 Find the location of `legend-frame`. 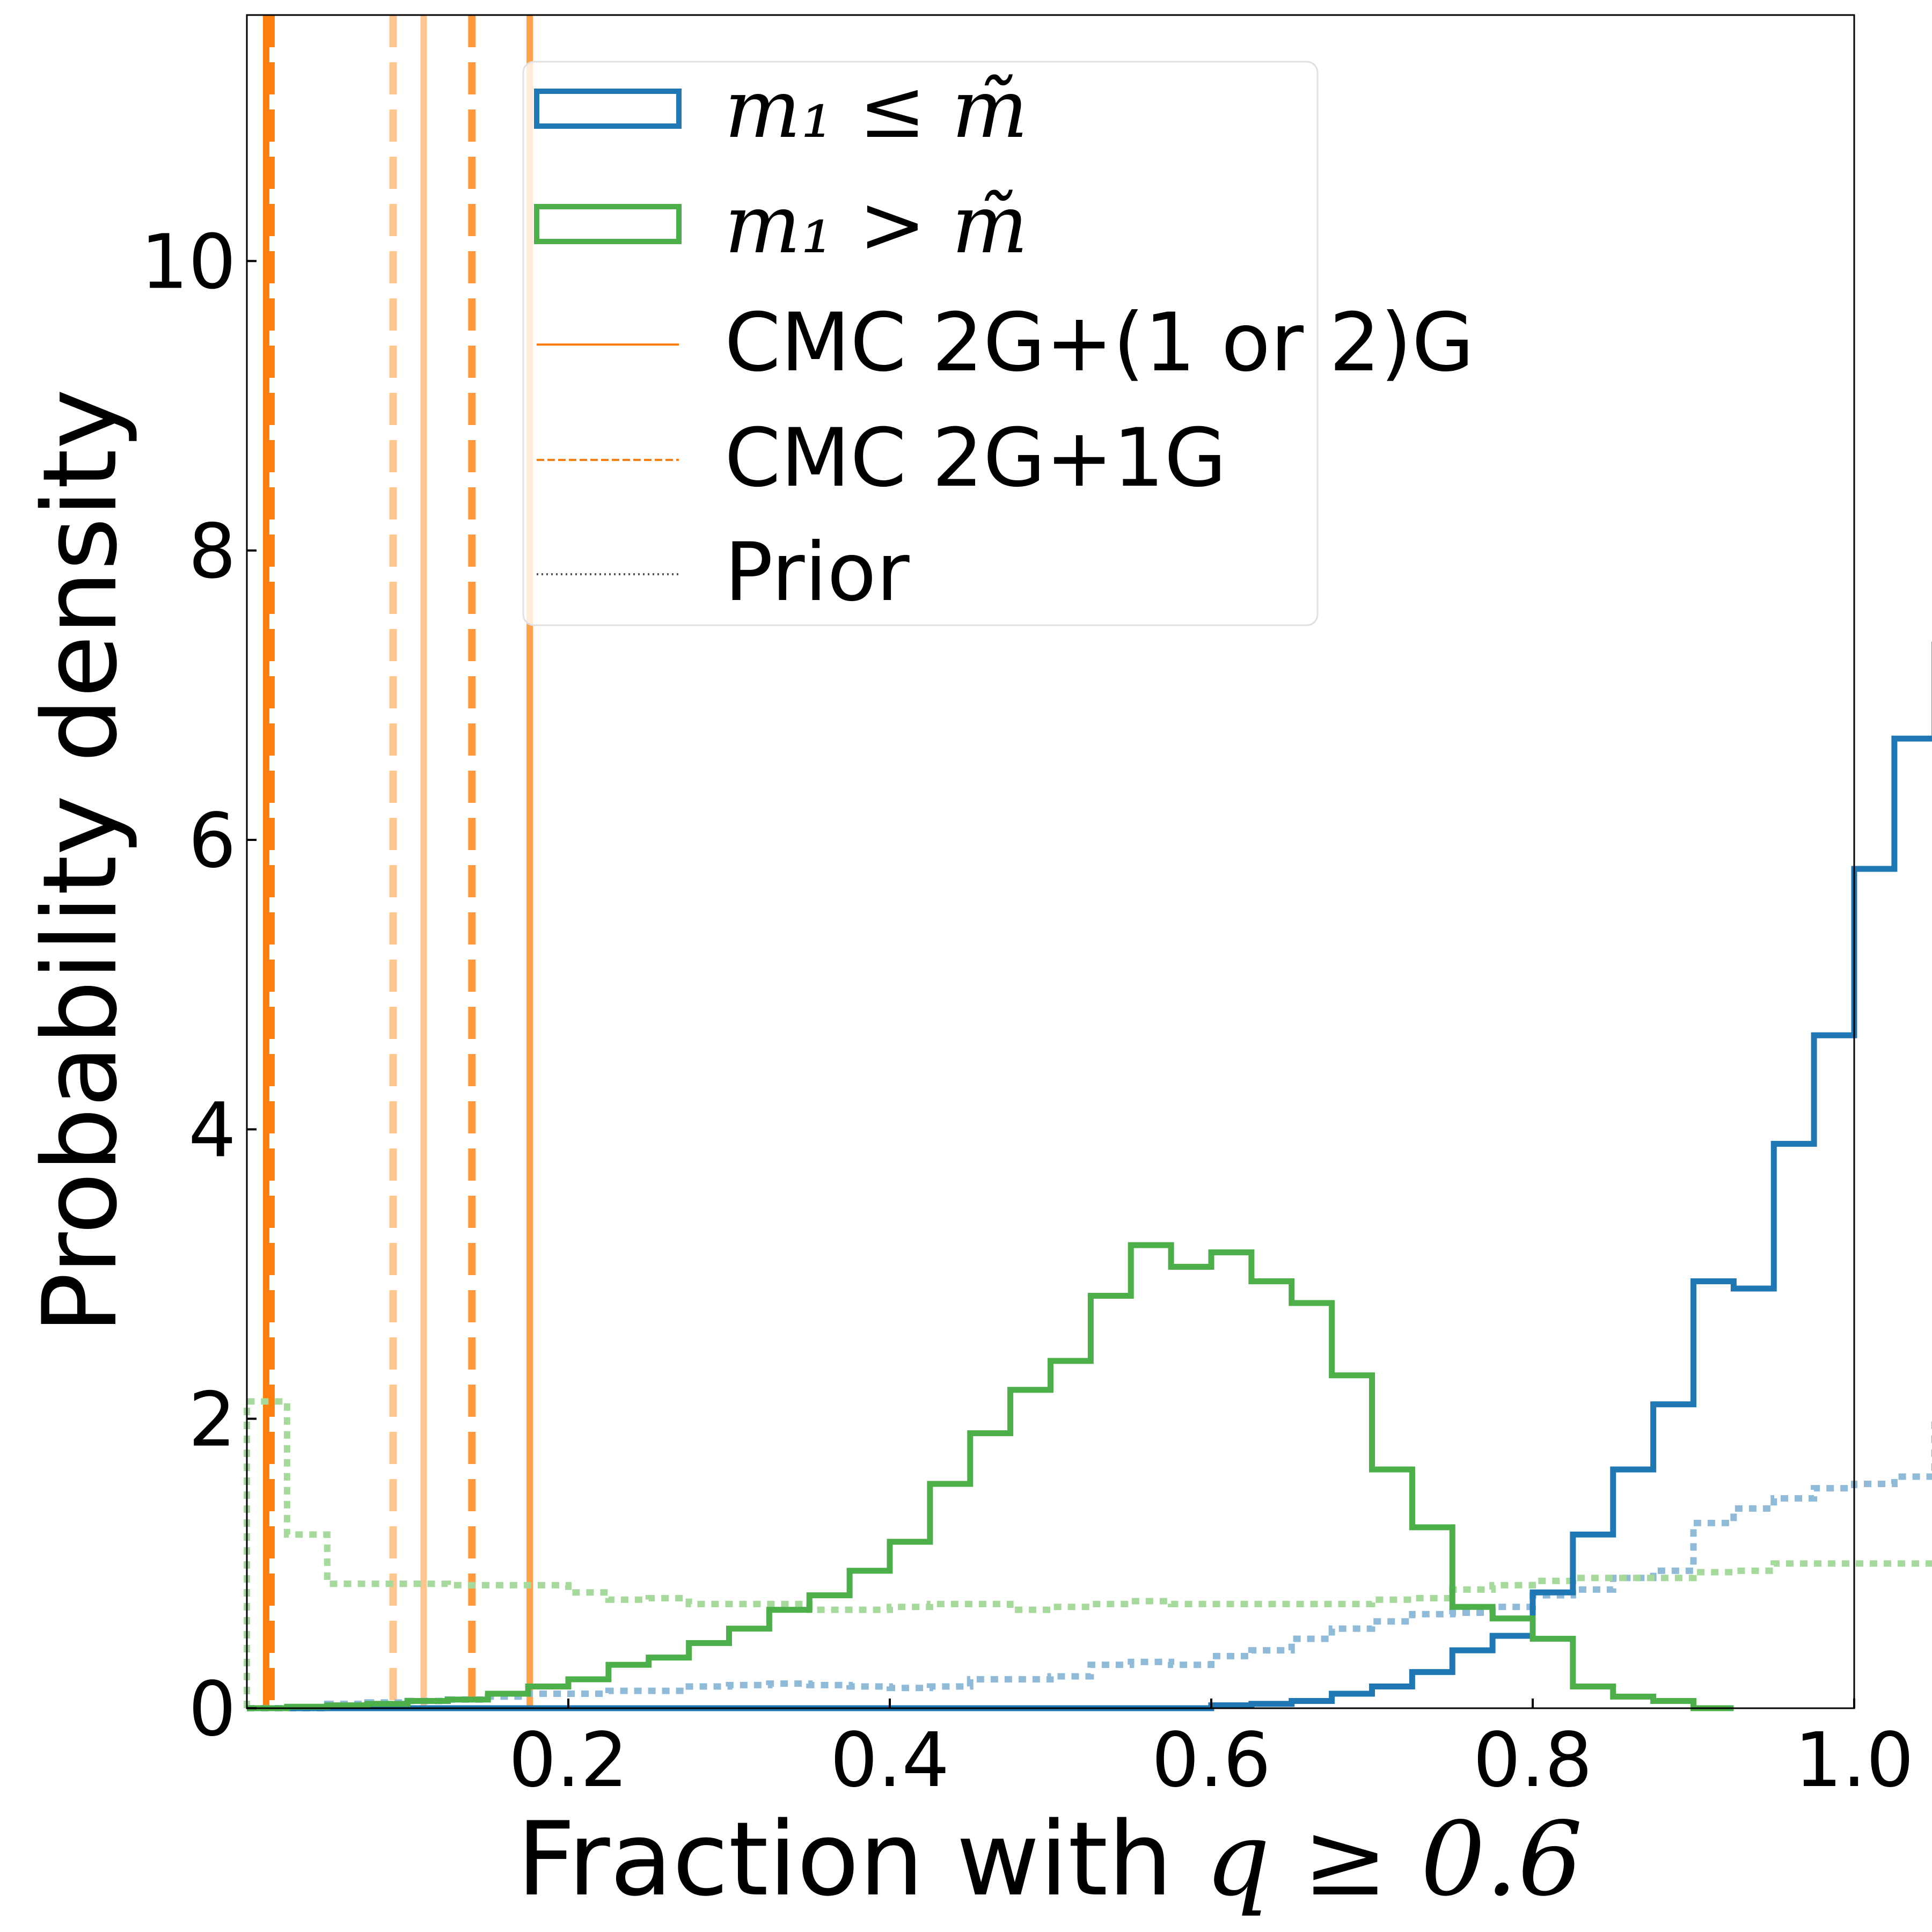

legend-frame is located at coordinates (920, 343).